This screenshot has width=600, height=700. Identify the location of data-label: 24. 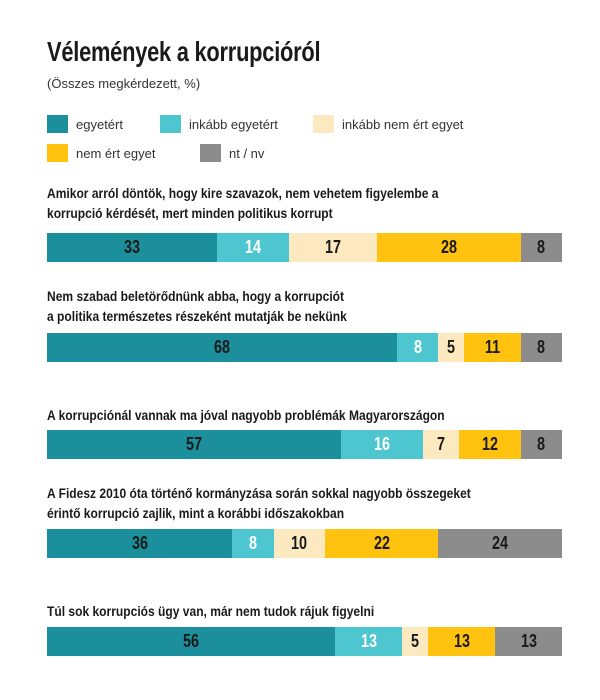
(500, 543).